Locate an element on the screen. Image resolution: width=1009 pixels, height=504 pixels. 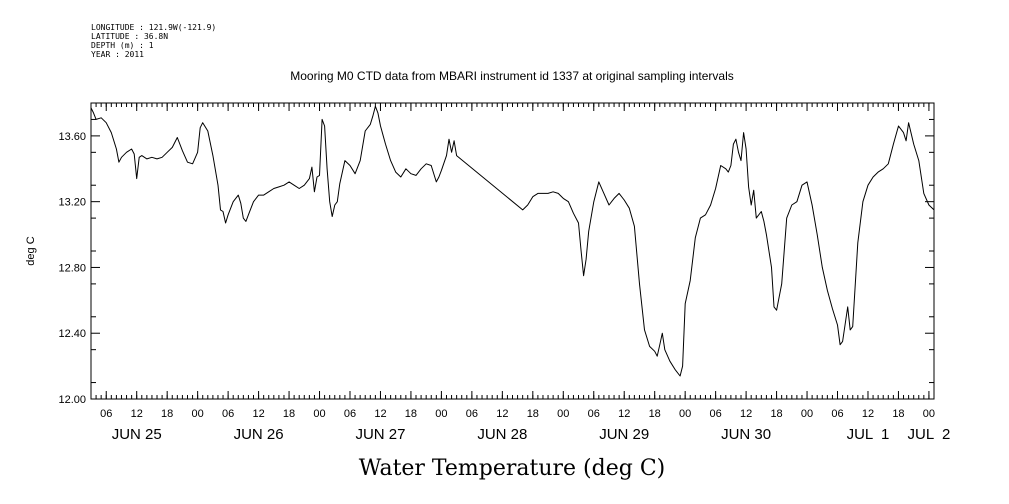
x-day-label: JUN 26 is located at coordinates (259, 434).